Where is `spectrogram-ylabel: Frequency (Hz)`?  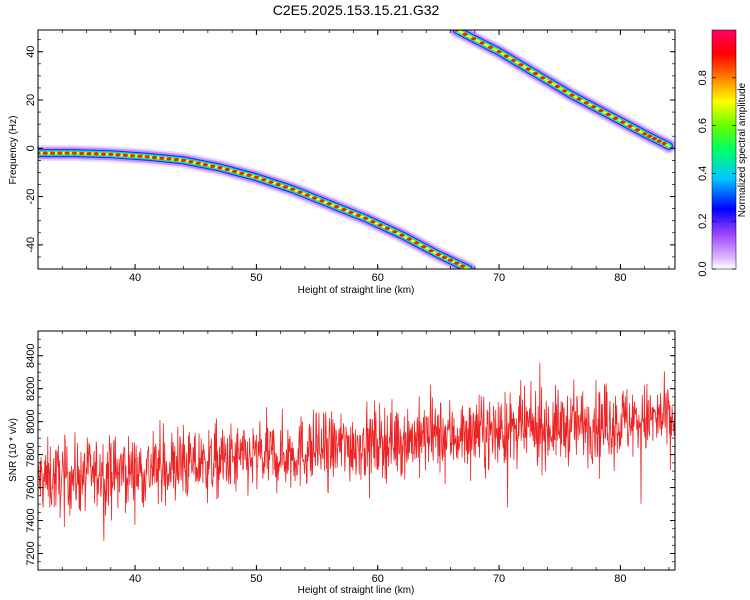
spectrogram-ylabel: Frequency (Hz) is located at coordinates (13, 150).